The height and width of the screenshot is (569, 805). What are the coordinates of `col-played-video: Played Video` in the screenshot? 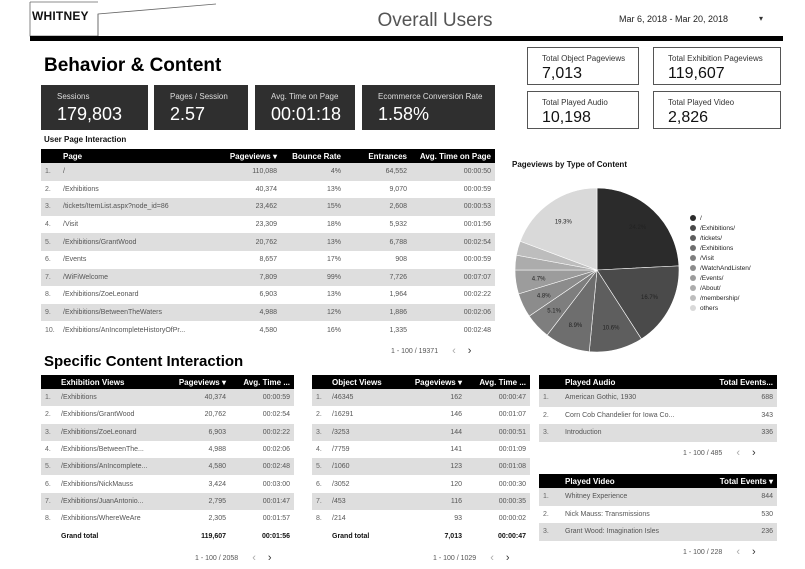 It's located at (638, 481).